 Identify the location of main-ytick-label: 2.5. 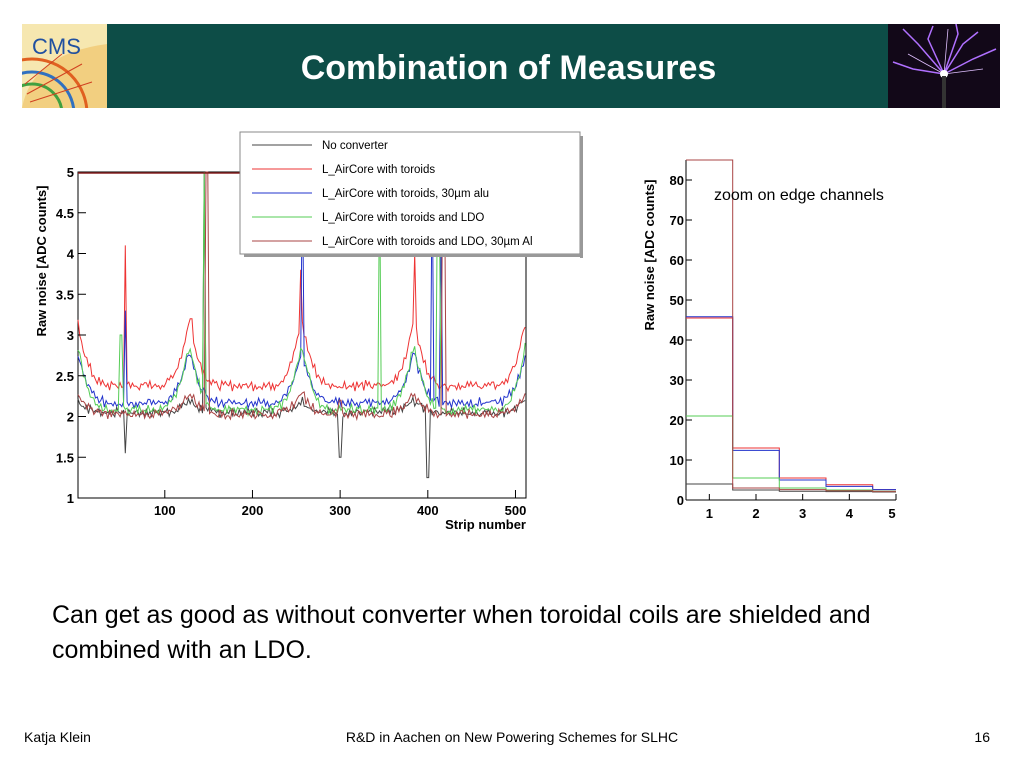
(65, 376).